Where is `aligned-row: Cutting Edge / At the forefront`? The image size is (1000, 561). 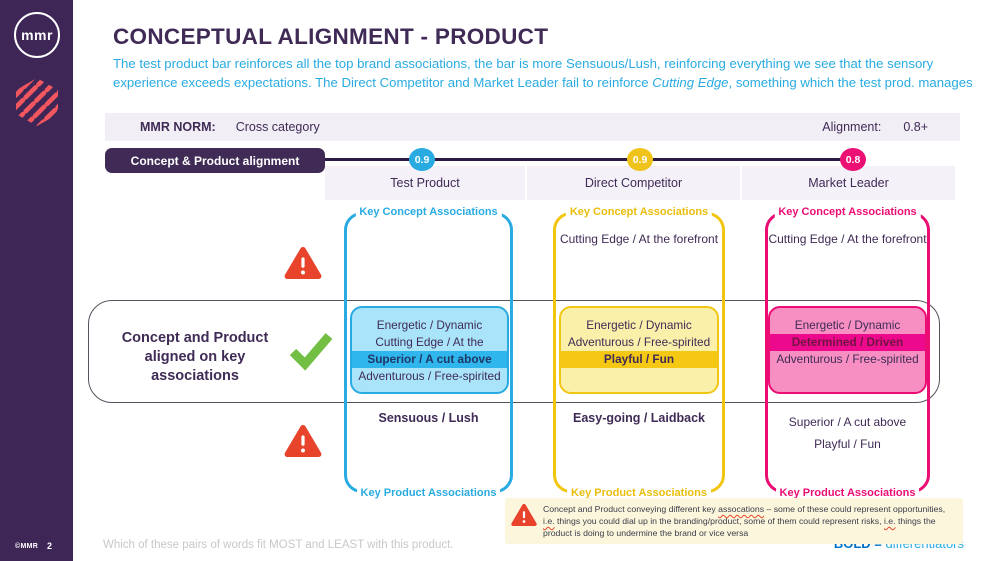 aligned-row: Cutting Edge / At the forefront is located at coordinates (429, 350).